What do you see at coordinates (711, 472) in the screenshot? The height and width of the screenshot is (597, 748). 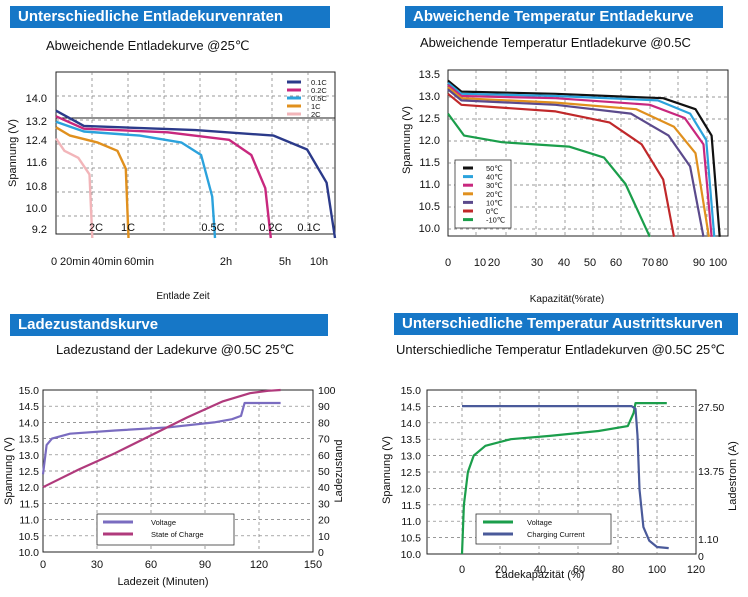 I see `p4-y2-tick-label: 13.75` at bounding box center [711, 472].